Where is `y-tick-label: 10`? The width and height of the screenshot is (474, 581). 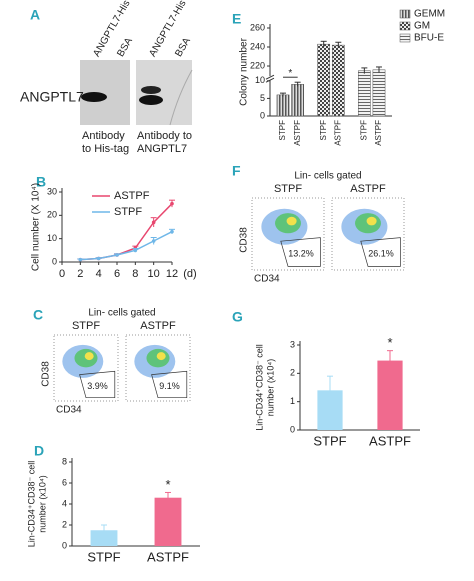
y-tick-label: 10 is located at coordinates (52, 238).